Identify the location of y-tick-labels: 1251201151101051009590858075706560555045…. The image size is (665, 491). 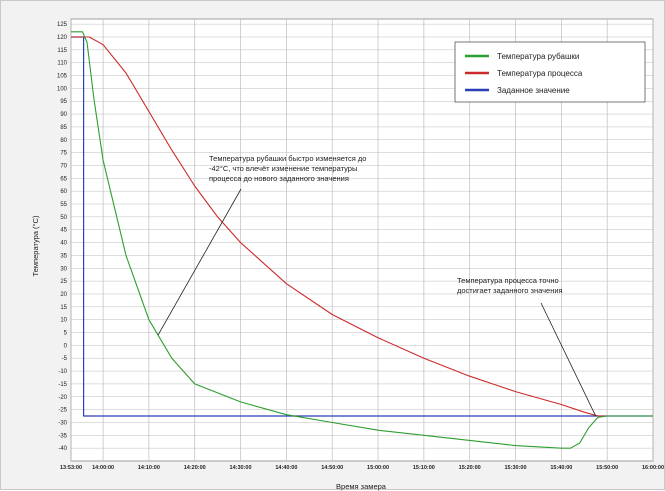
(62, 237).